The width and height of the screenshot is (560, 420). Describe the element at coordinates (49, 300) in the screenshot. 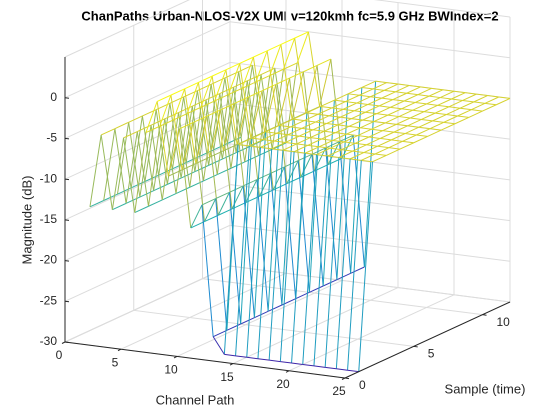

I see `z-tick-label: -25` at that location.